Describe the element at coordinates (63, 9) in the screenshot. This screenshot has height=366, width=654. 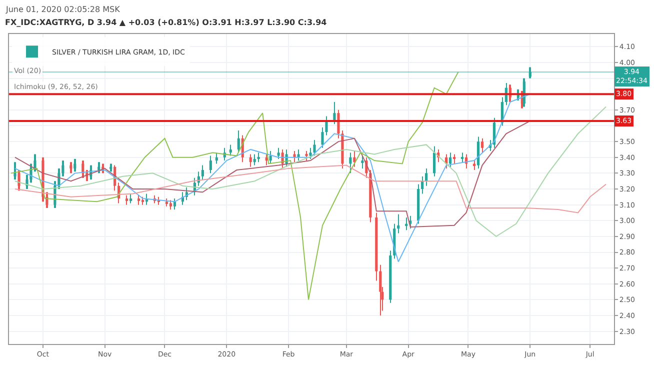
I see `chart-subtitle: June 01, 2020 02:05:28 MSK` at that location.